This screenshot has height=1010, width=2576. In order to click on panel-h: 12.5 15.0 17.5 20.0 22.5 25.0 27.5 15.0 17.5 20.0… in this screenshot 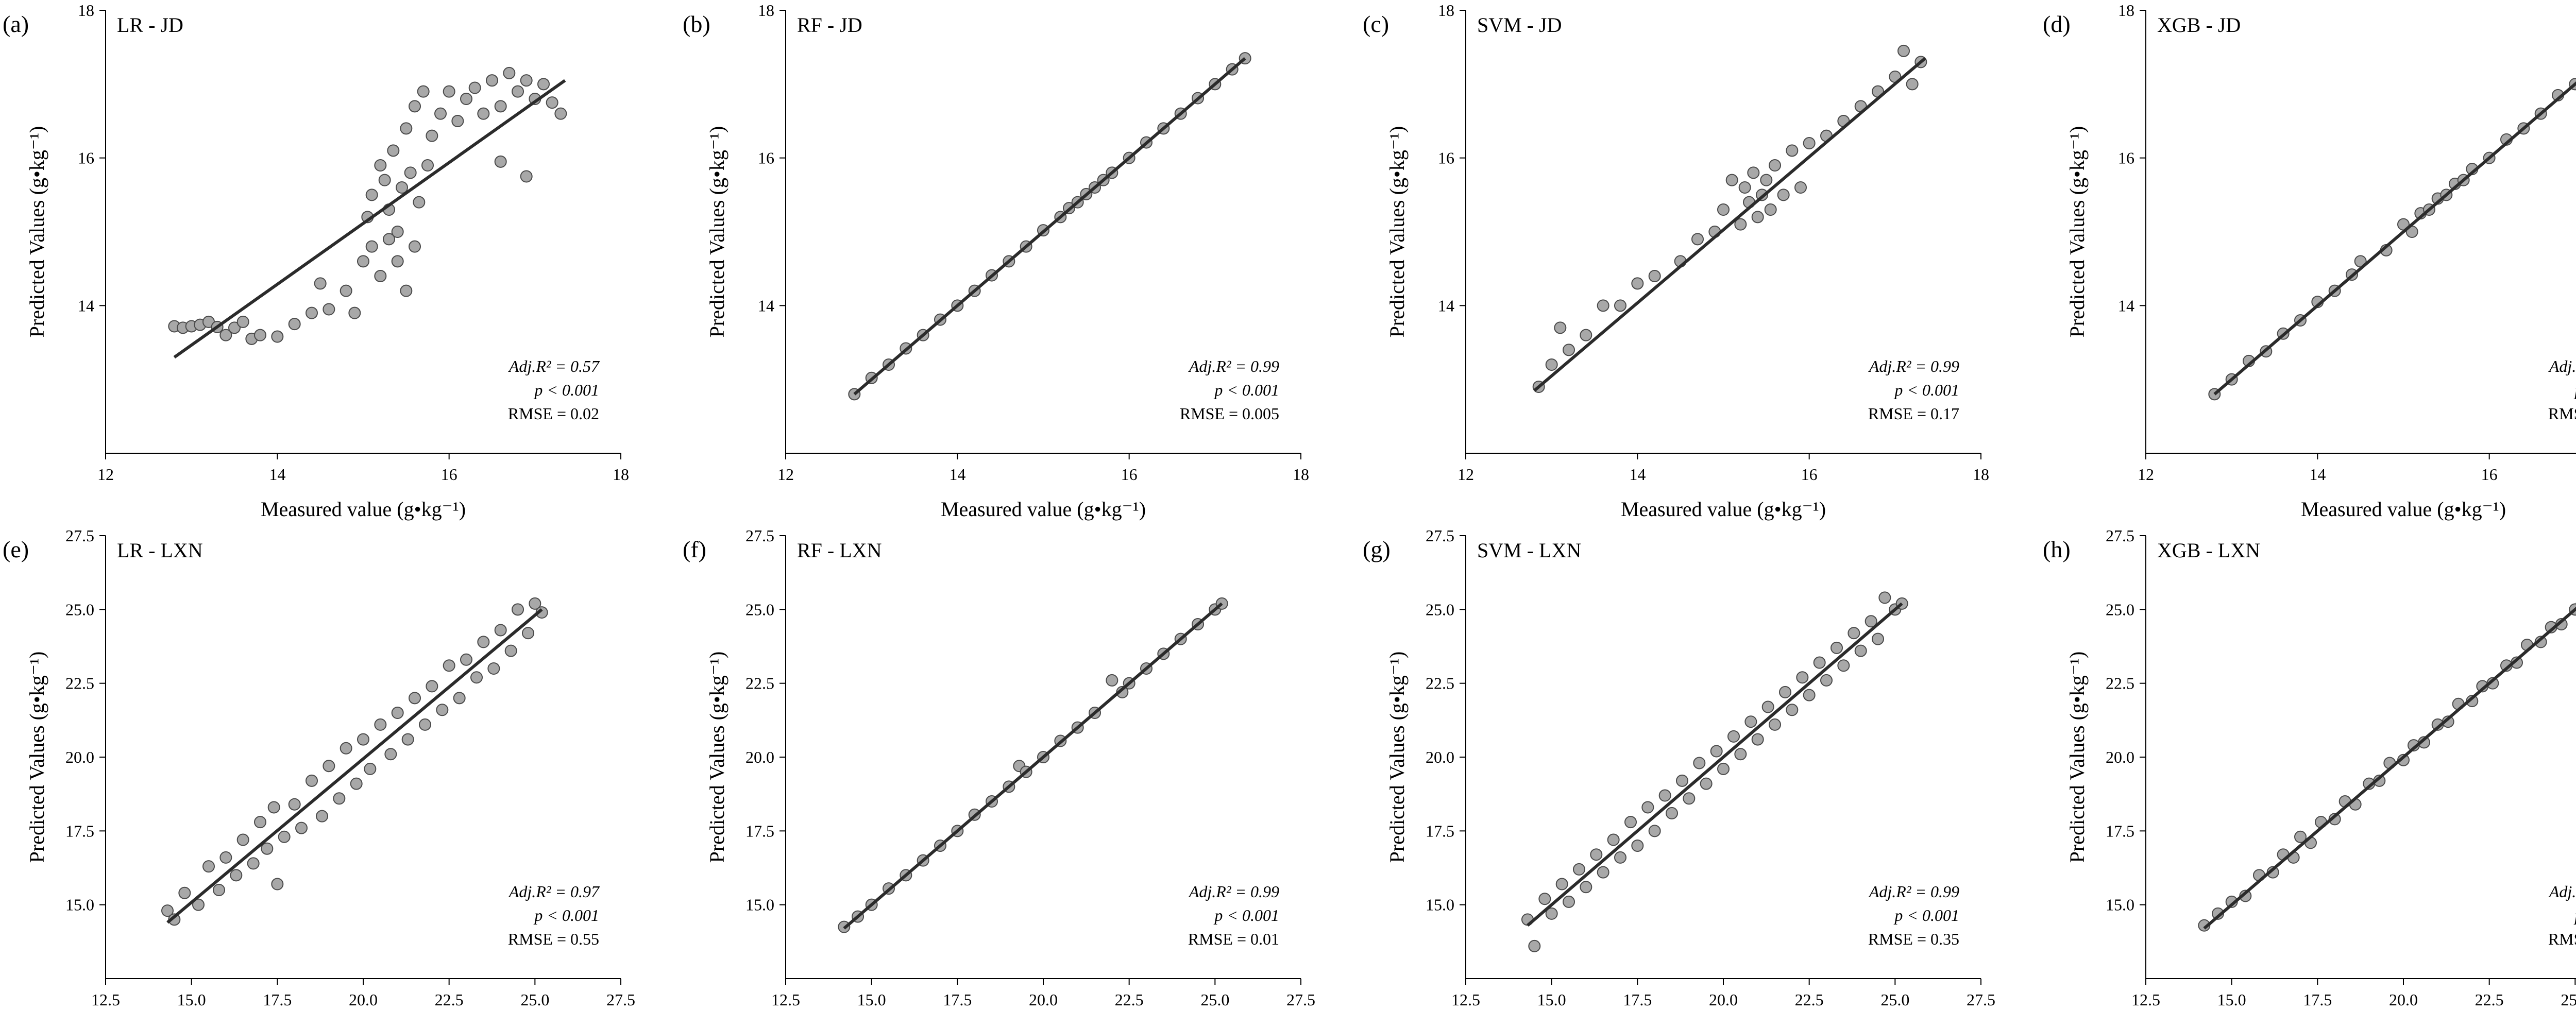, I will do `click(2309, 767)`.